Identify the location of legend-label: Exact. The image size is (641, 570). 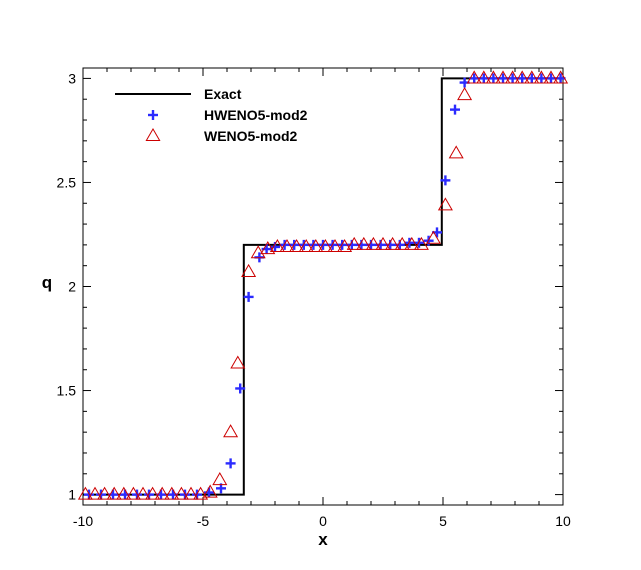
(223, 94).